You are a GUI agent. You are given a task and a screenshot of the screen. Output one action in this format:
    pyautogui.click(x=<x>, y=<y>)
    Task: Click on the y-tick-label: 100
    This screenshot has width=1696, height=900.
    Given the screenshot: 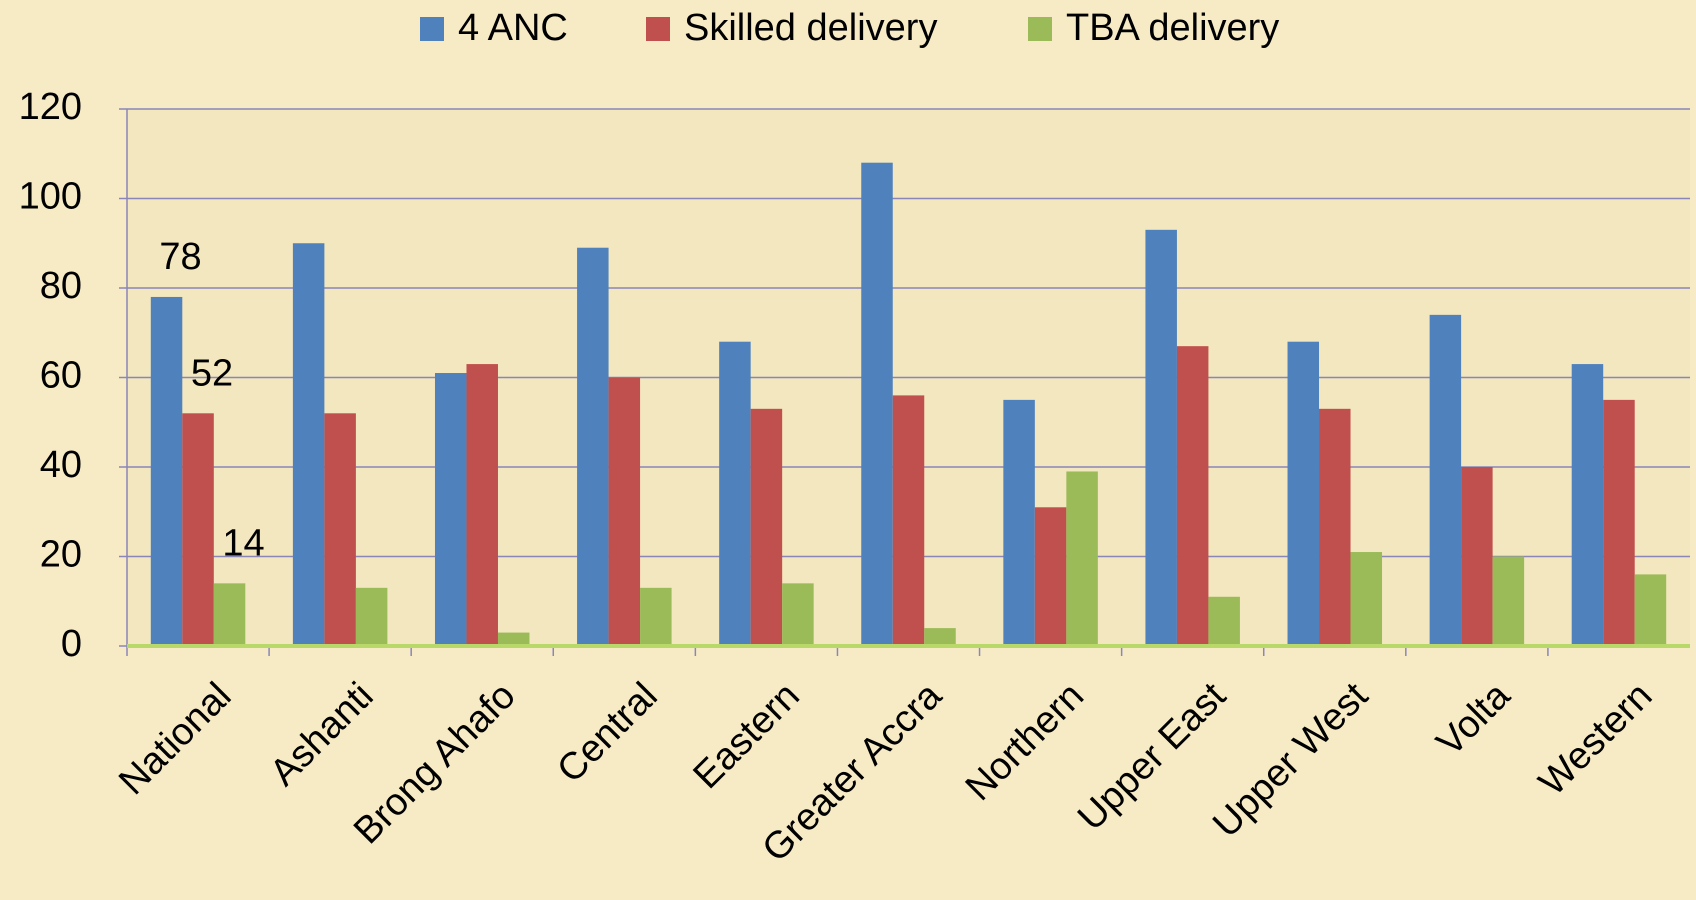 What is the action you would take?
    pyautogui.click(x=50, y=197)
    